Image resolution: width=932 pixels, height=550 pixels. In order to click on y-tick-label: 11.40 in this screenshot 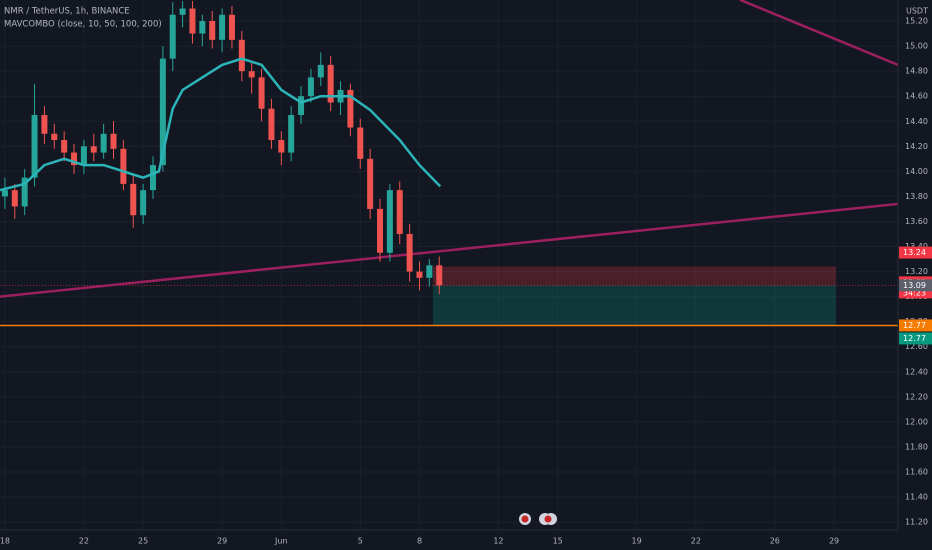, I will do `click(916, 497)`.